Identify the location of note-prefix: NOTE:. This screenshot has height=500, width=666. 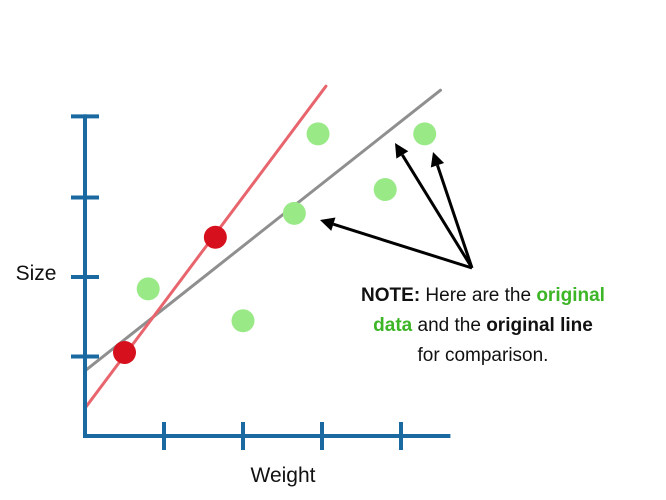
(391, 295).